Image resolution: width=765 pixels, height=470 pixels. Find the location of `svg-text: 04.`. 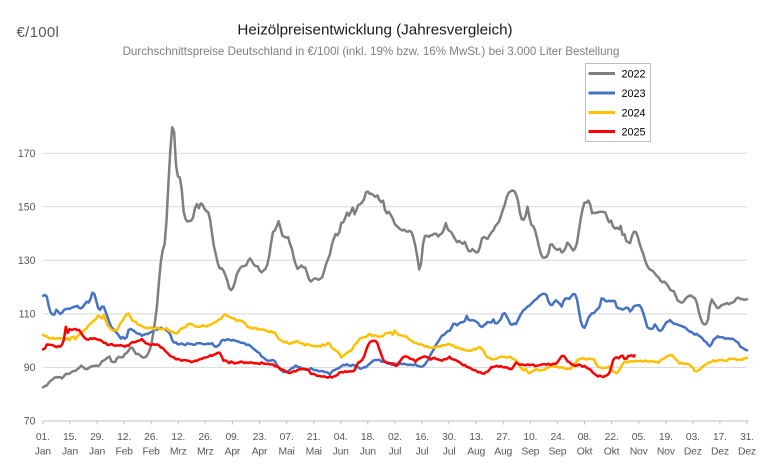

svg-text: 04. is located at coordinates (341, 437).